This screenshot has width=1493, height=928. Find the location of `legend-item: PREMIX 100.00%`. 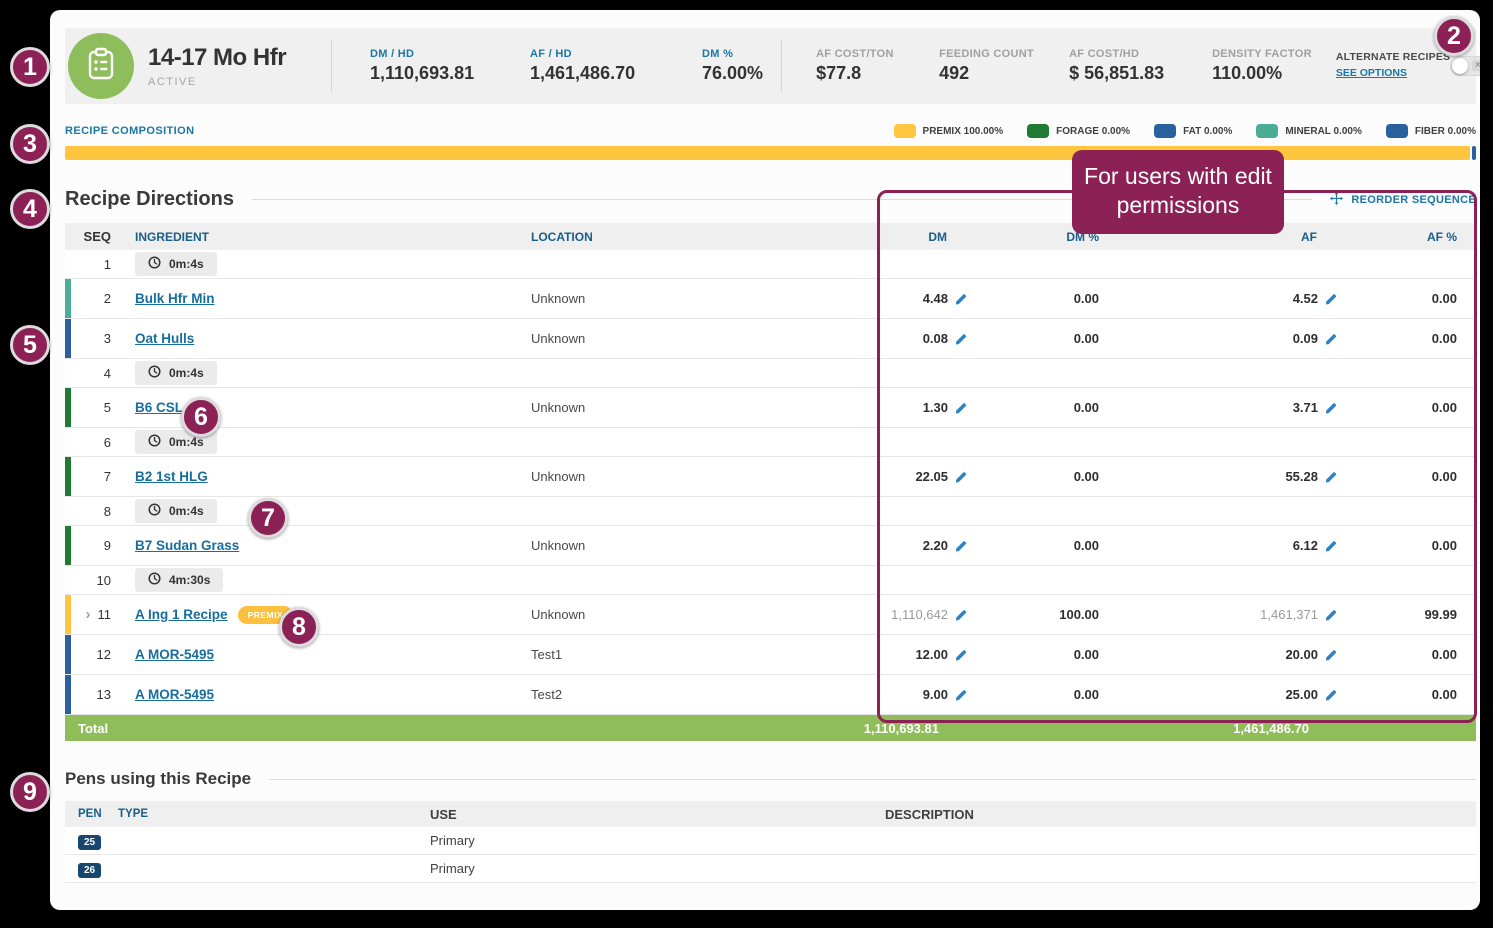

legend-item: PREMIX 100.00% is located at coordinates (948, 131).